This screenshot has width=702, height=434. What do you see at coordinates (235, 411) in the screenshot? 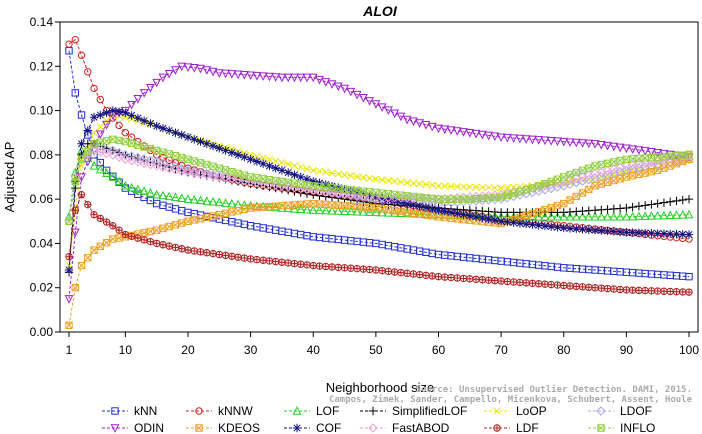
I see `legend-label: kNNW` at bounding box center [235, 411].